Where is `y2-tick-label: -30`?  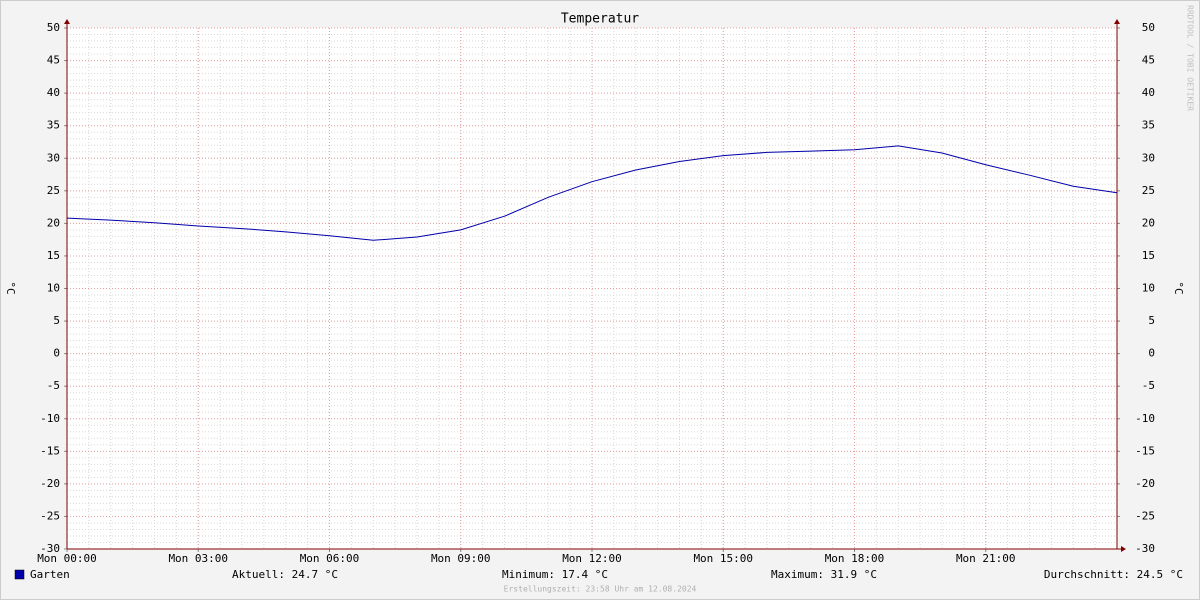 y2-tick-label: -30 is located at coordinates (1145, 548).